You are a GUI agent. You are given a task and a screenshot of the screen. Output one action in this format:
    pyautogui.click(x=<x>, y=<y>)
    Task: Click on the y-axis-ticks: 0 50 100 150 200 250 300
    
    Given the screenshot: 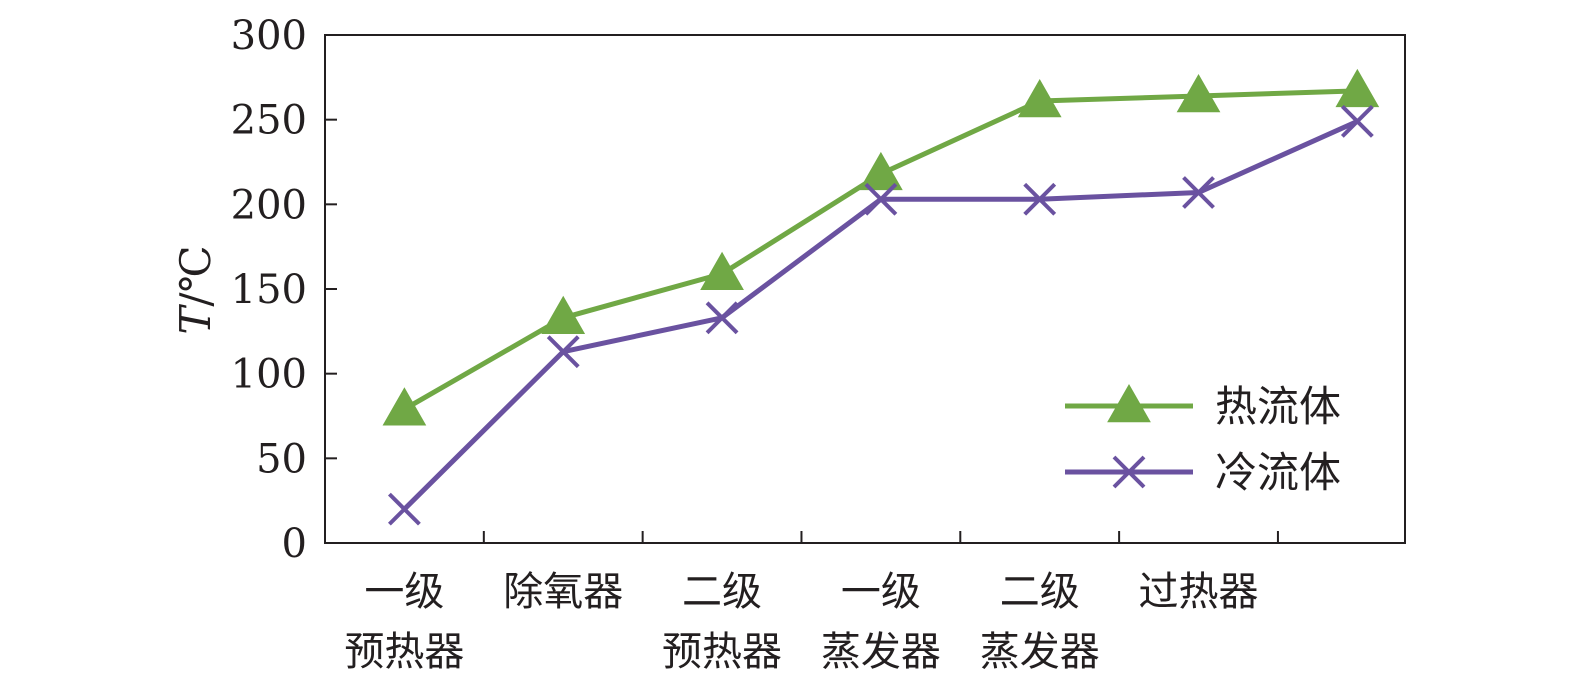 What is the action you would take?
    pyautogui.click(x=284, y=290)
    